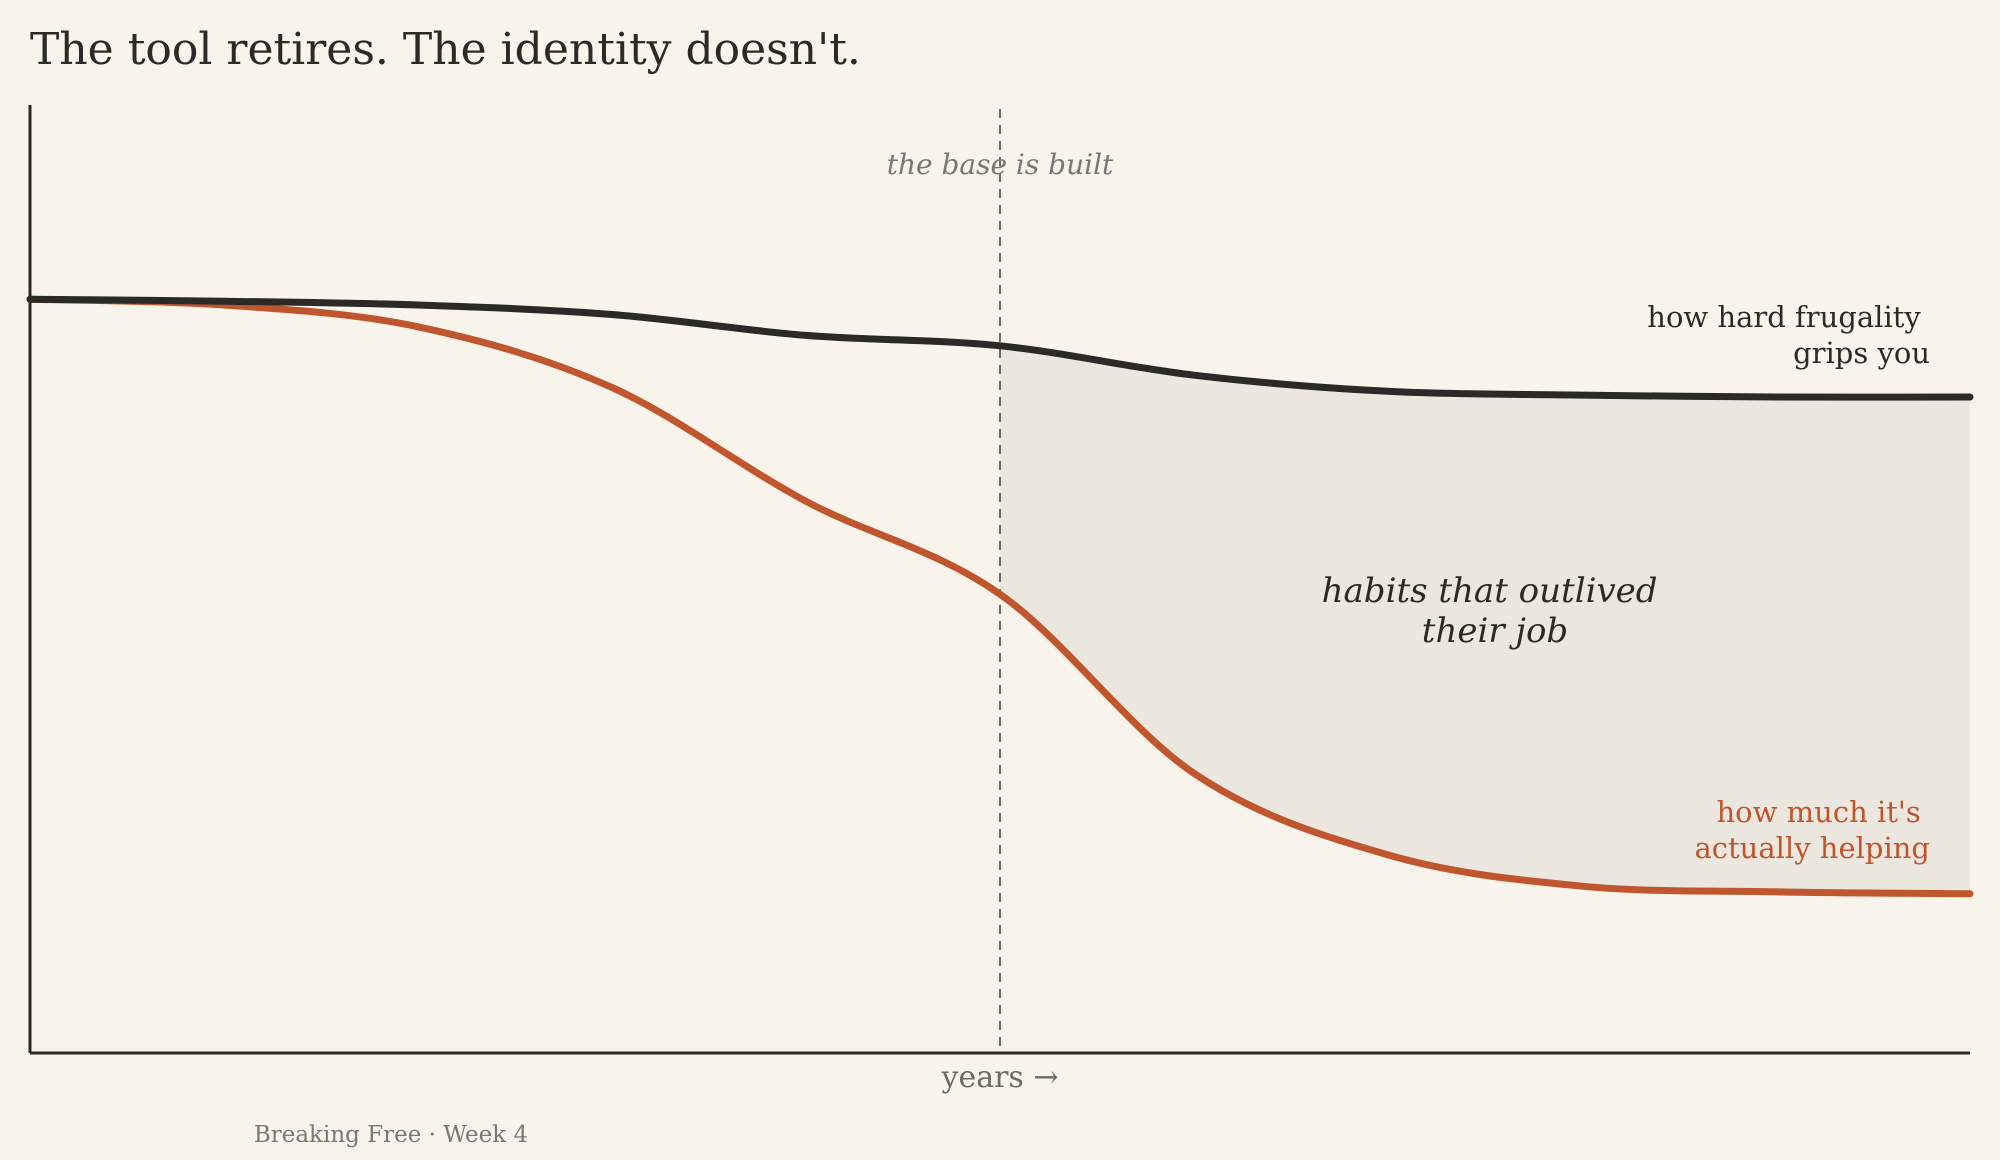 This screenshot has width=2000, height=1160. Describe the element at coordinates (445, 49) in the screenshot. I see `chart-title: The tool retires. The identity doesn't.` at that location.